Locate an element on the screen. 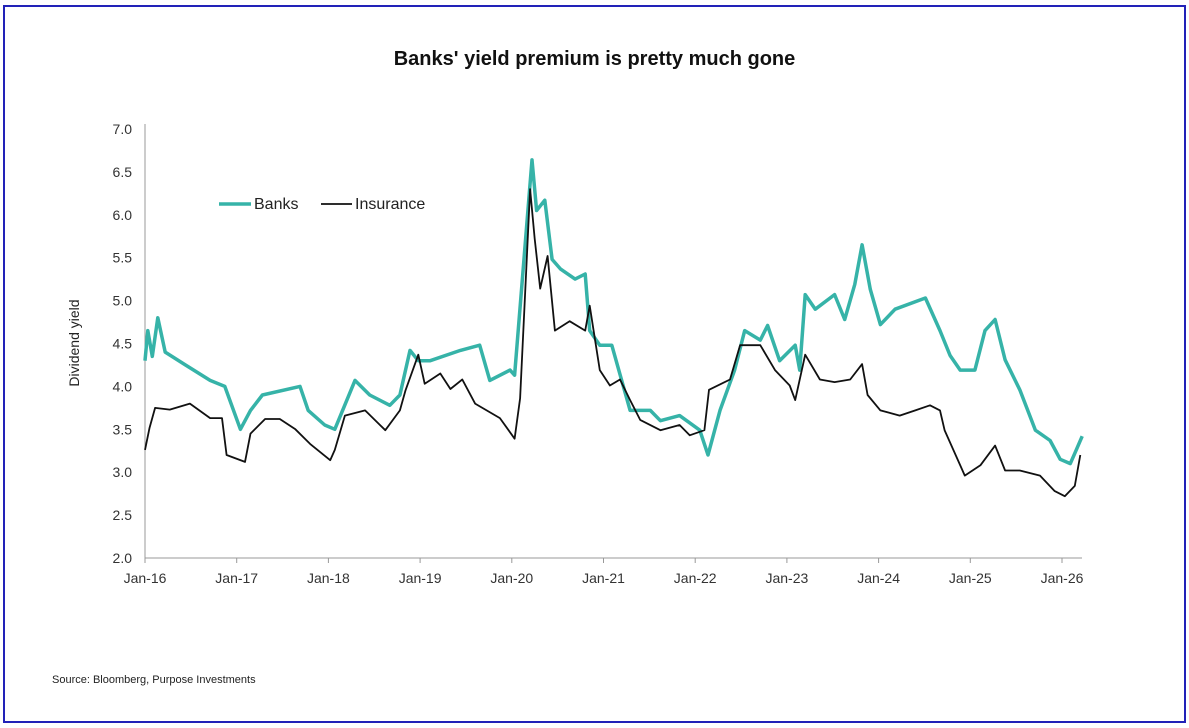 The width and height of the screenshot is (1189, 728). x-tick-label: Jan-26 is located at coordinates (1062, 578).